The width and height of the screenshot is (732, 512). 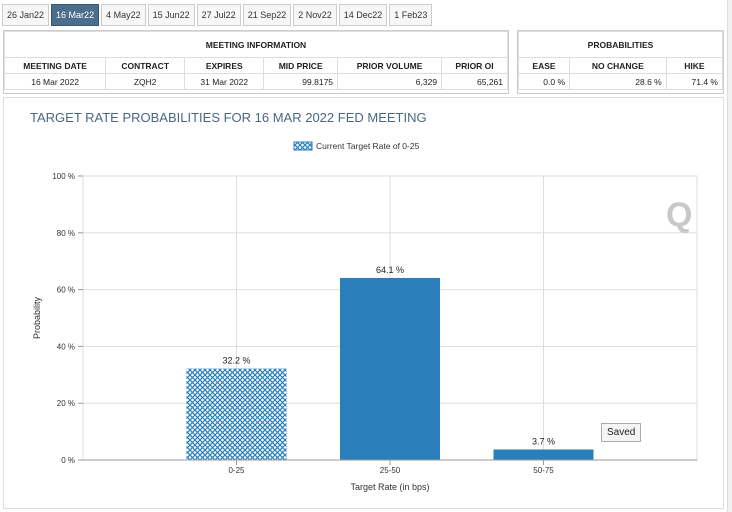 I want to click on tab-4-may22: 4 May22, so click(x=123, y=15).